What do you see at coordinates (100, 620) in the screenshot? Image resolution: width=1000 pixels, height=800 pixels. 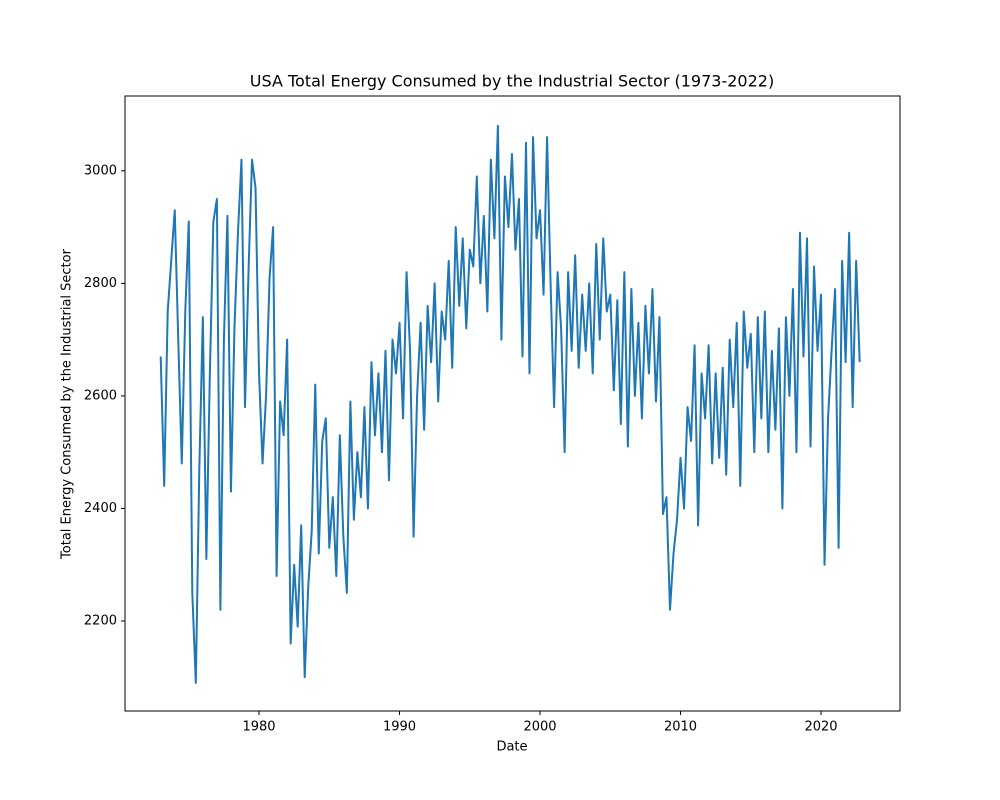 I see `y-tick-label: 2200` at bounding box center [100, 620].